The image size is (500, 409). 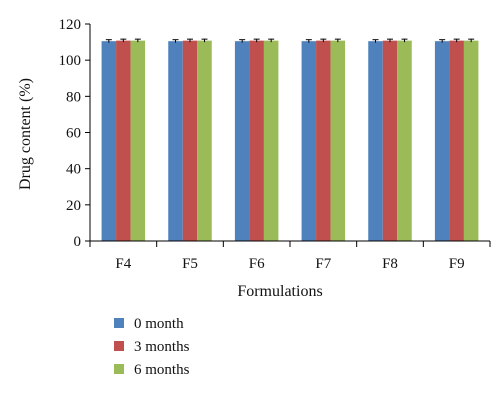 What do you see at coordinates (70, 61) in the screenshot?
I see `y-tick-label: 100` at bounding box center [70, 61].